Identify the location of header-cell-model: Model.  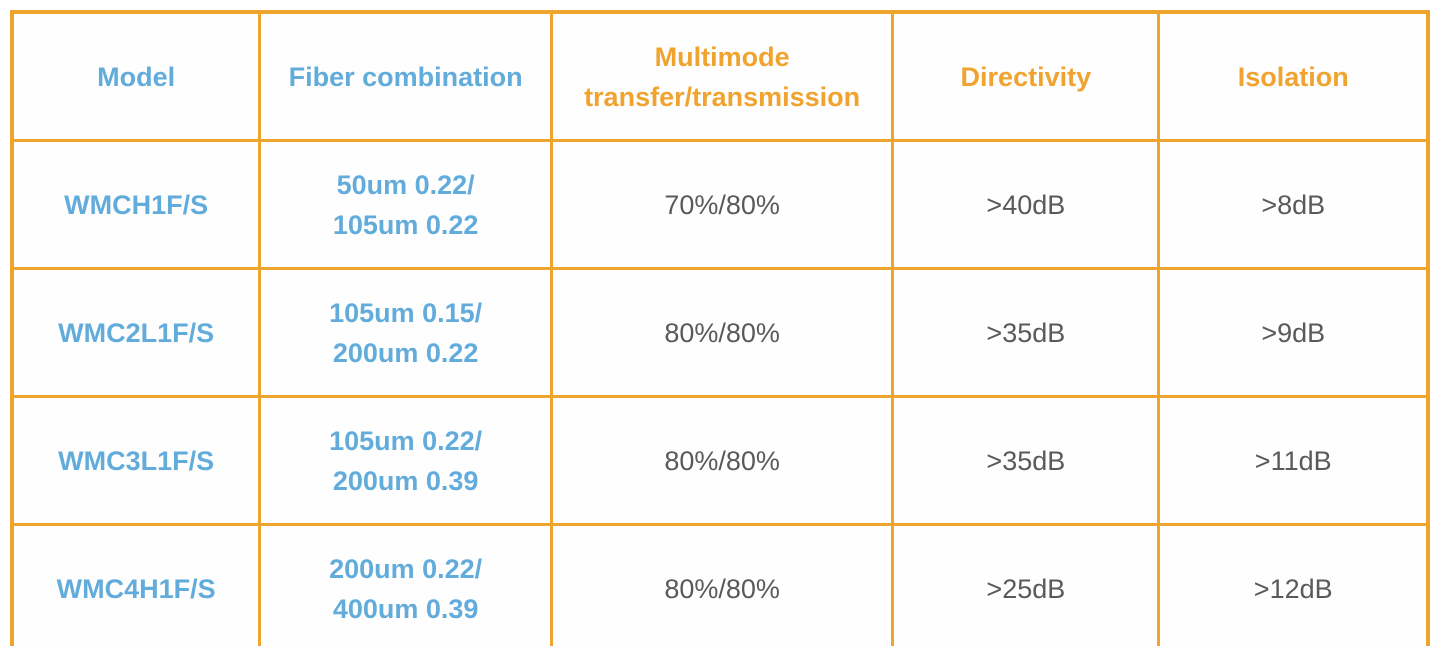
(136, 76).